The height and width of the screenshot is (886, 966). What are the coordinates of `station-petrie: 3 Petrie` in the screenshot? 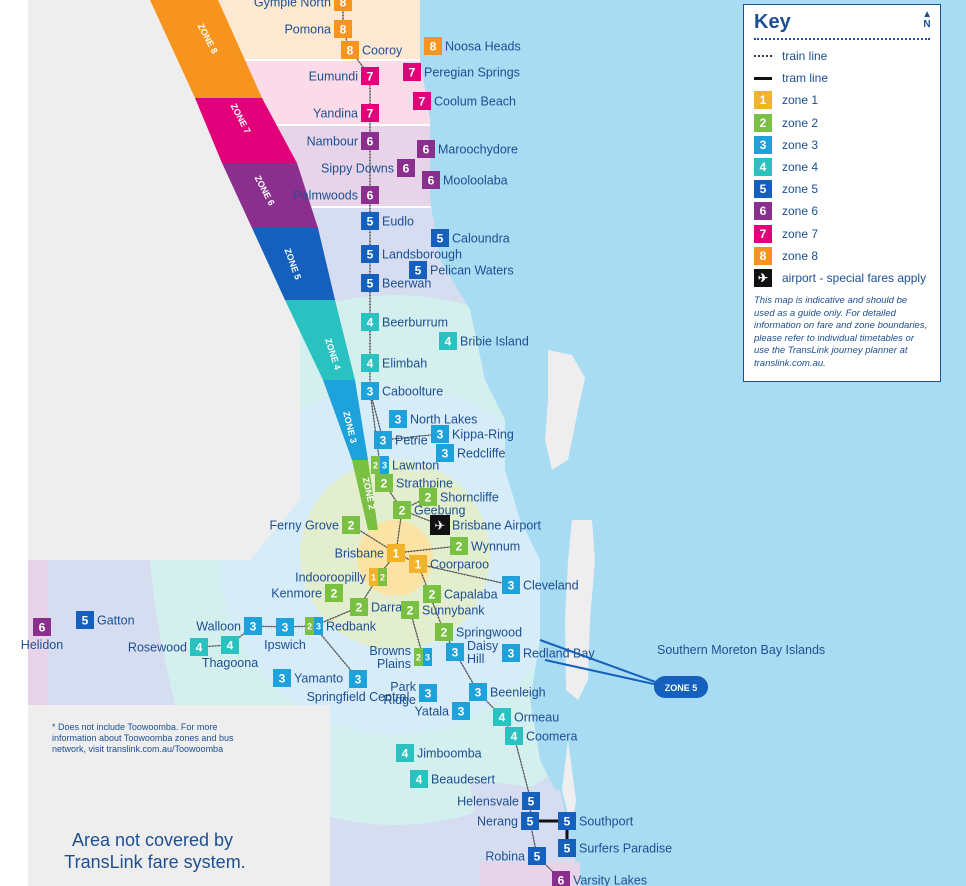 It's located at (401, 440).